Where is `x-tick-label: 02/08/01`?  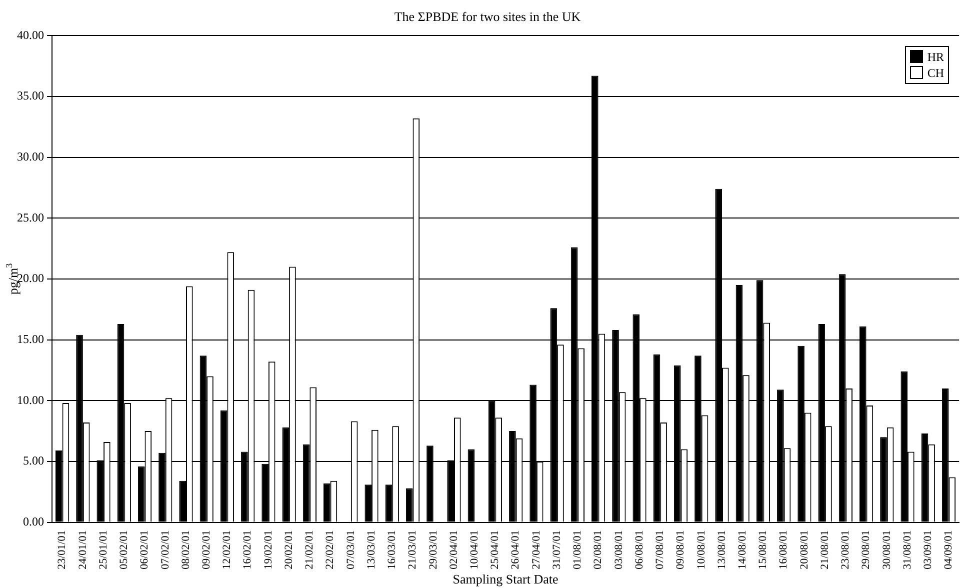
x-tick-label: 02/08/01 is located at coordinates (598, 550).